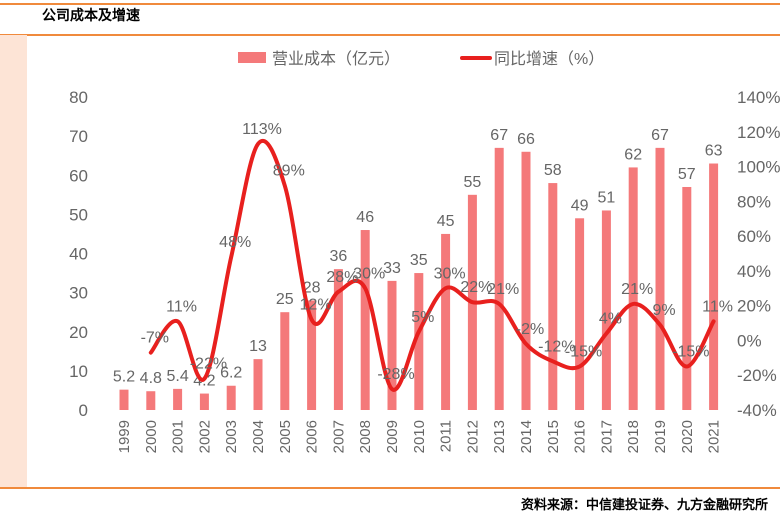 This screenshot has height=522, width=780. Describe the element at coordinates (258, 346) in the screenshot. I see `bar-value-label: 13` at that location.